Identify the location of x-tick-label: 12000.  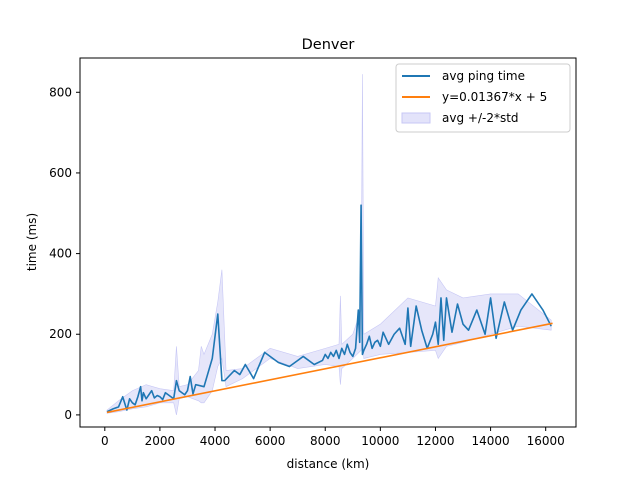
(435, 441).